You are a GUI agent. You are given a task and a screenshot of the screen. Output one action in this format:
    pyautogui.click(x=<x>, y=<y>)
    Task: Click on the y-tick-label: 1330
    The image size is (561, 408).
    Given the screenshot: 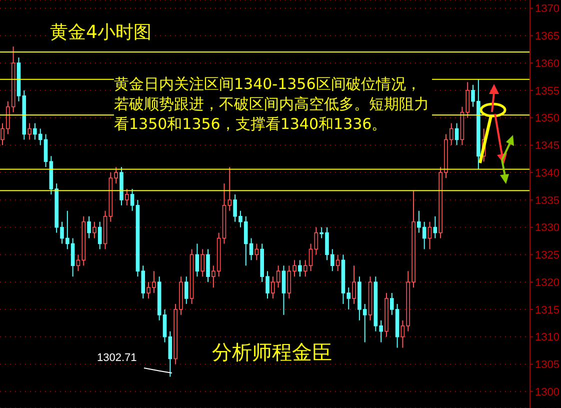 What is the action you would take?
    pyautogui.click(x=547, y=228)
    